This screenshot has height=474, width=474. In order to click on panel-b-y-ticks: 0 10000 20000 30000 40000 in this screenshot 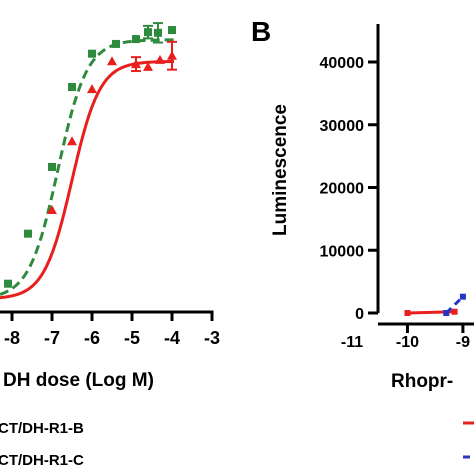, I will do `click(349, 189)`.